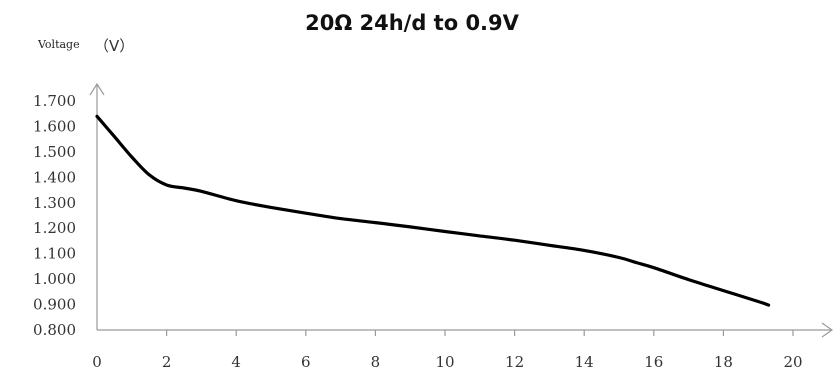 The width and height of the screenshot is (838, 374). Describe the element at coordinates (723, 362) in the screenshot. I see `x-tick-label: 18` at that location.